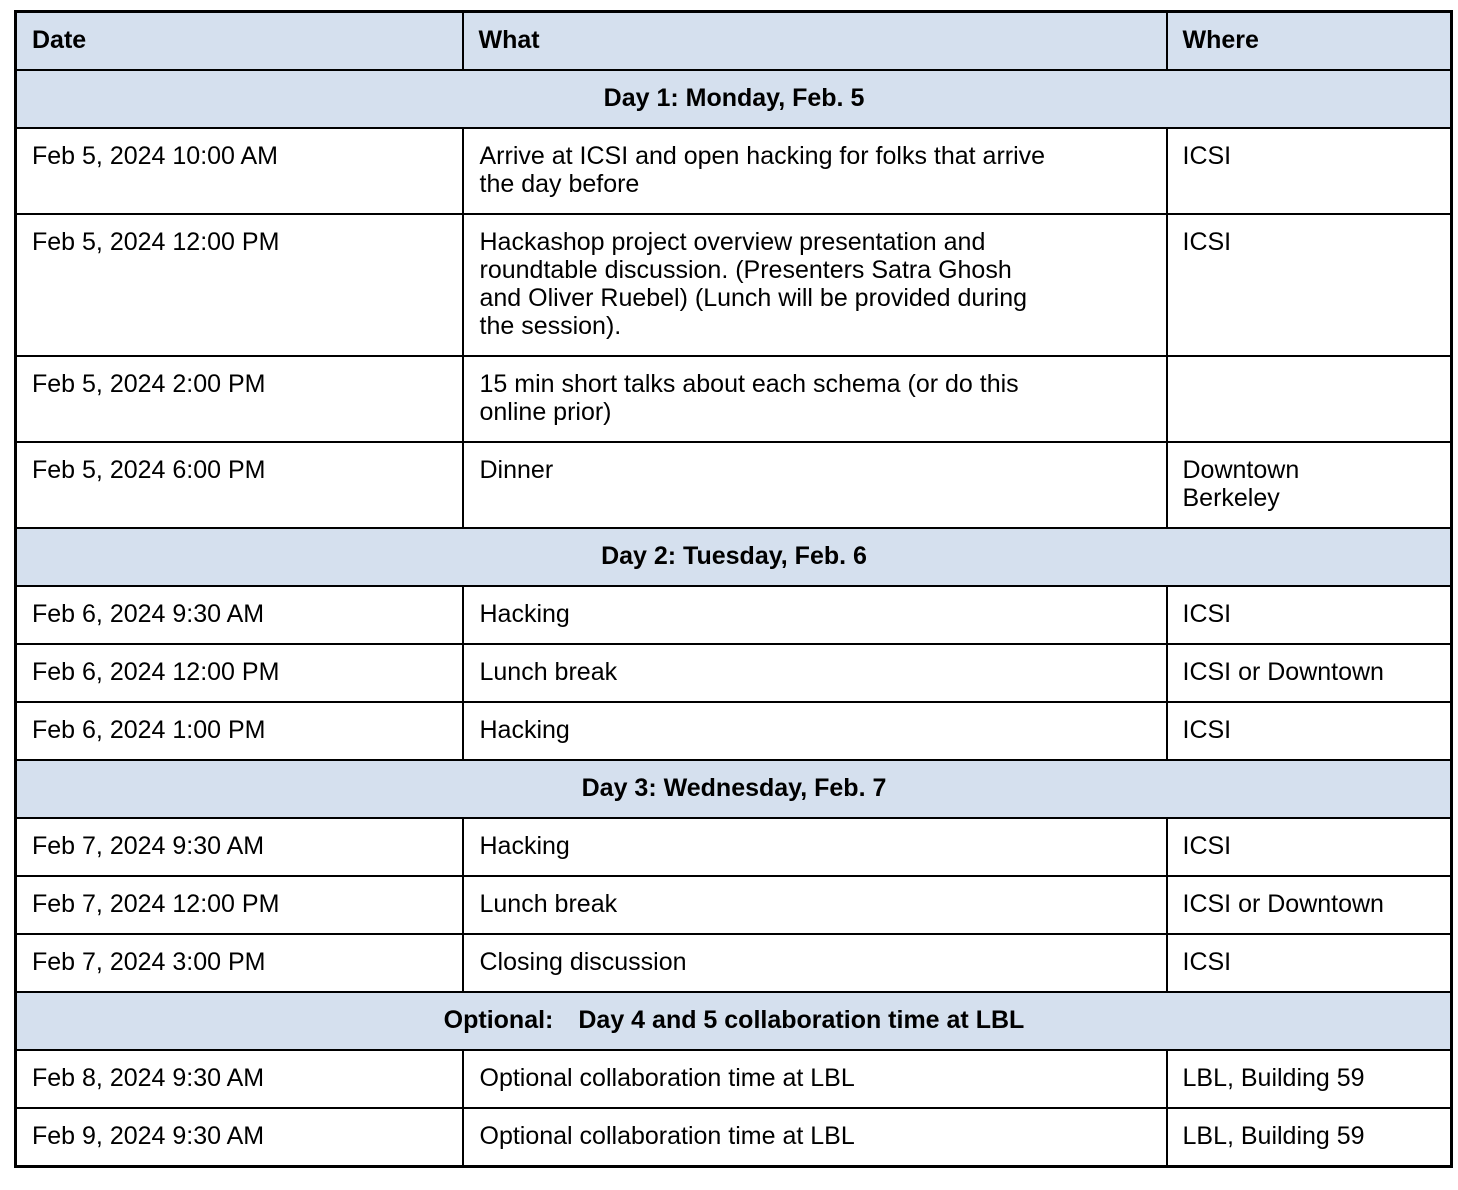 This screenshot has width=1458, height=1190. Describe the element at coordinates (239, 615) in the screenshot. I see `date-cell: Feb 6, 2024 9:30 AM` at that location.